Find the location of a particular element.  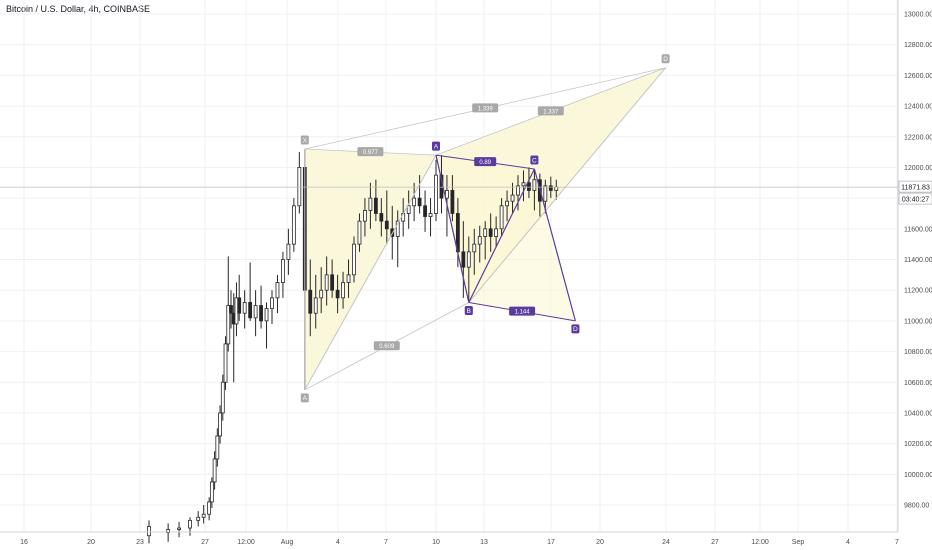

ratio-label: 0.89 is located at coordinates (485, 163).